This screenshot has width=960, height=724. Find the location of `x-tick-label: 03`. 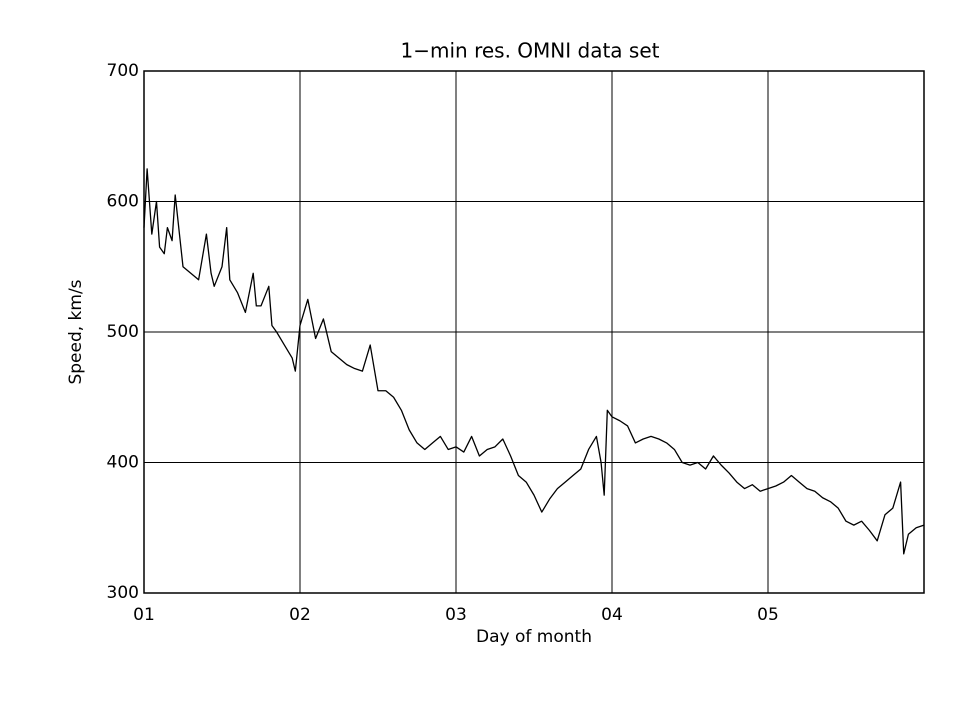

x-tick-label: 03 is located at coordinates (456, 615).